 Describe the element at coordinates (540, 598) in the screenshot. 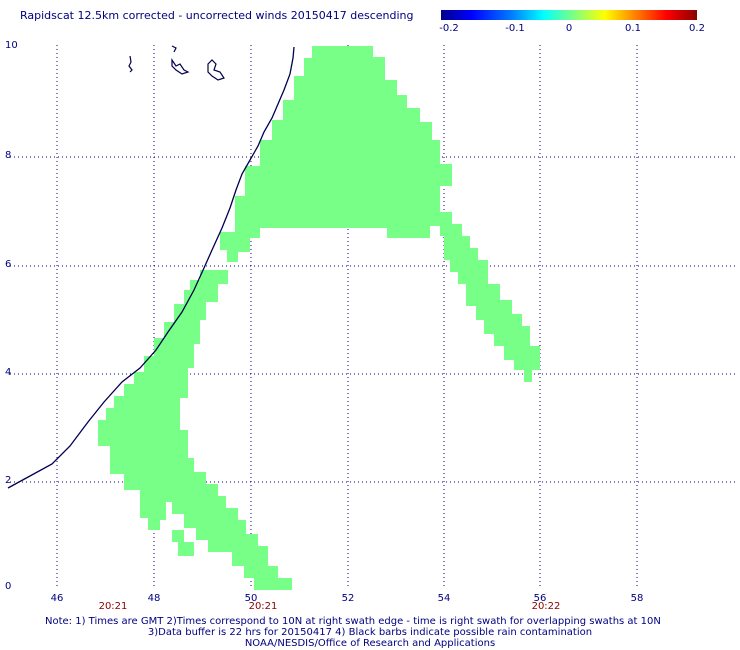

I see `x-tick-label: 56` at that location.